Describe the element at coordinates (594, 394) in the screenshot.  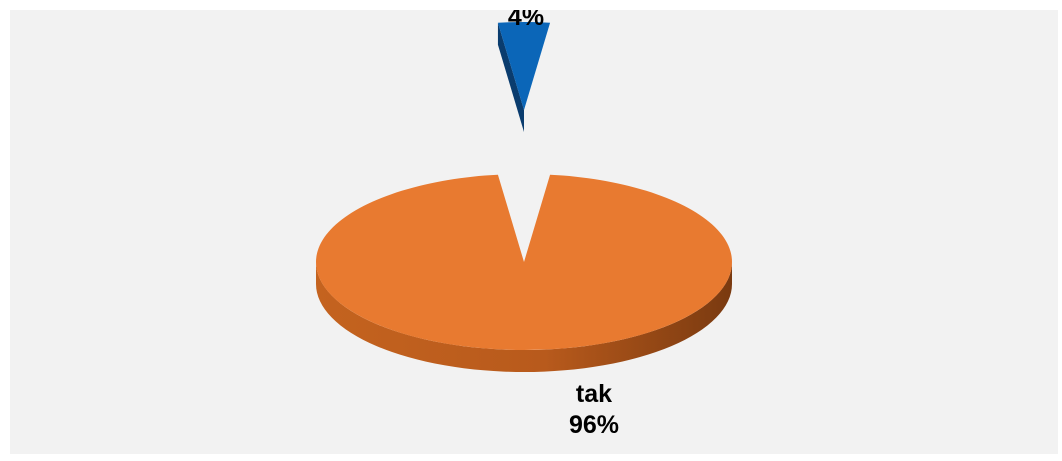
I see `slice-label-category-tak: tak` at that location.